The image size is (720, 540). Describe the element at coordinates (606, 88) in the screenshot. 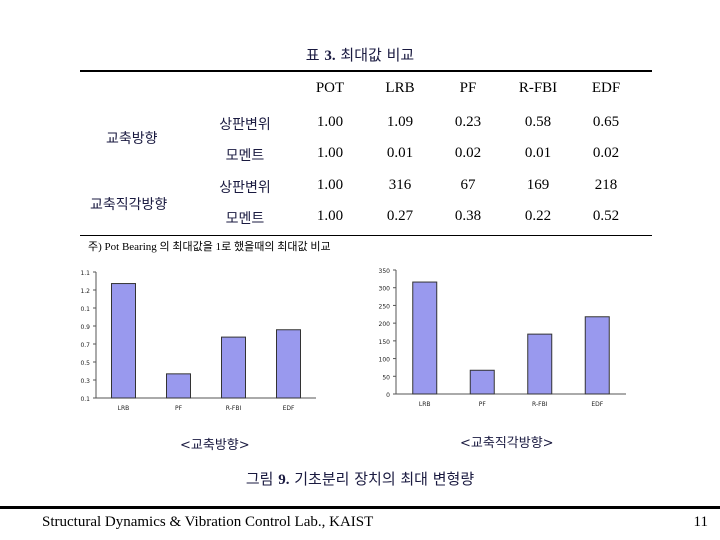

I see `column-header-edf: EDF` at that location.